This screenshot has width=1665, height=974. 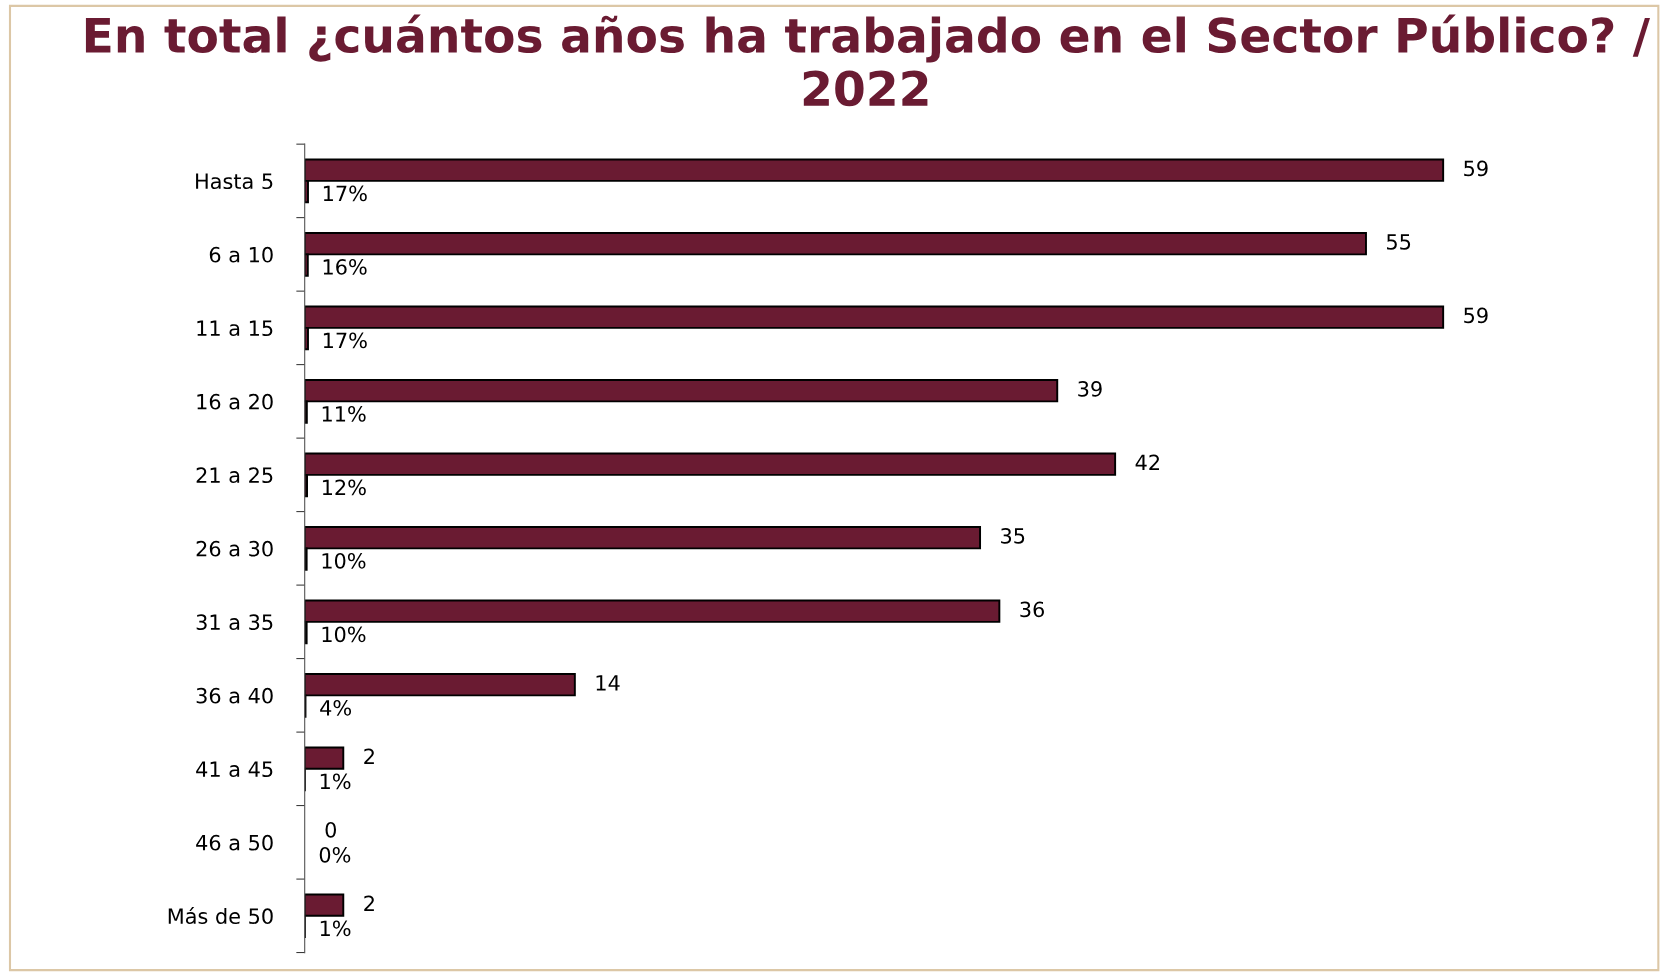 What do you see at coordinates (331, 829) in the screenshot?
I see `data-label: 0` at bounding box center [331, 829].